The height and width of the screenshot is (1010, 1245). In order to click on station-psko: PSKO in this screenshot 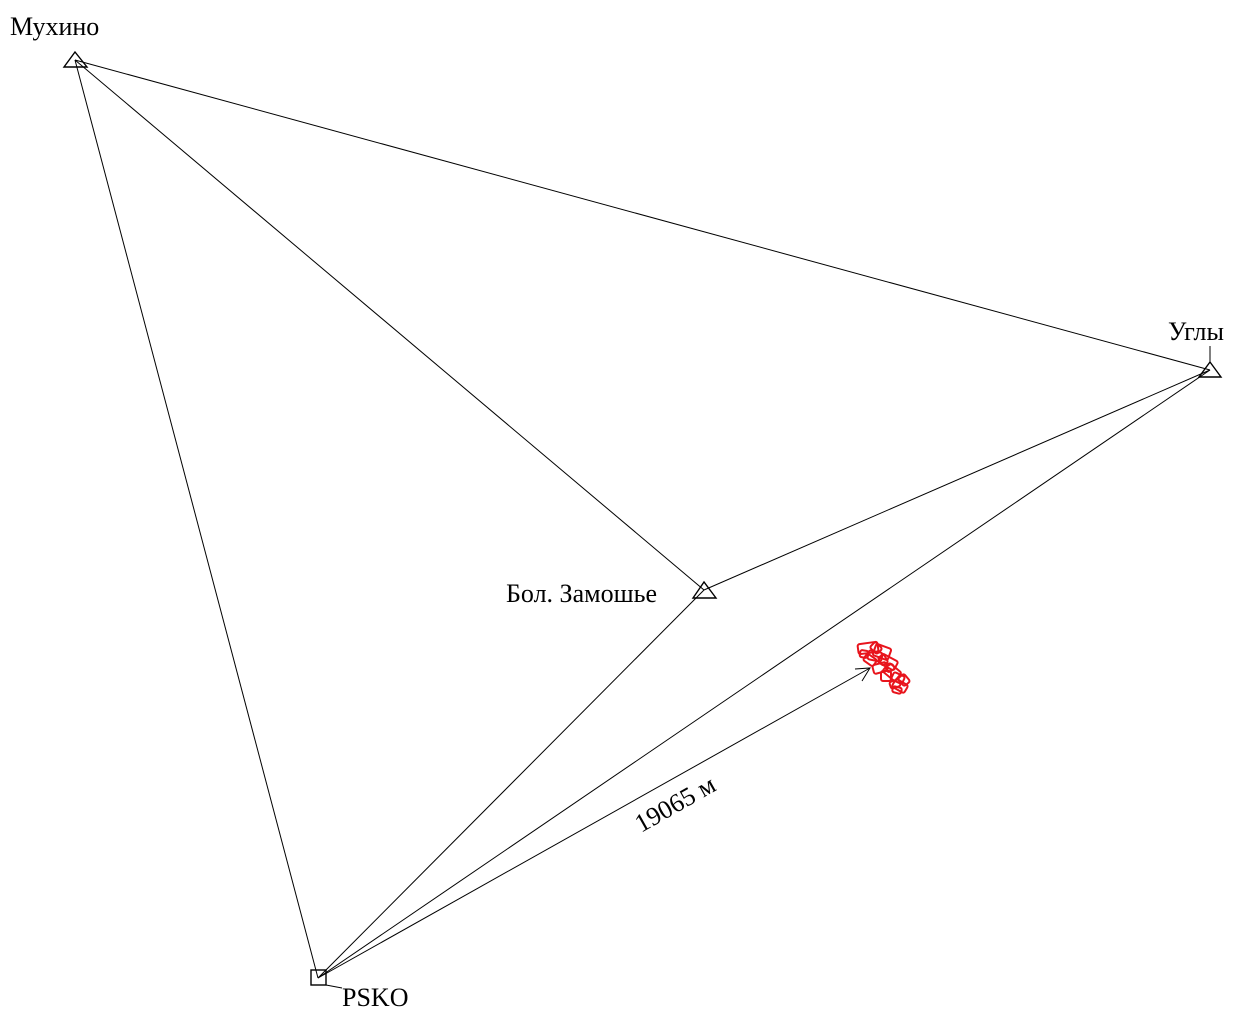, I will do `click(359, 989)`.